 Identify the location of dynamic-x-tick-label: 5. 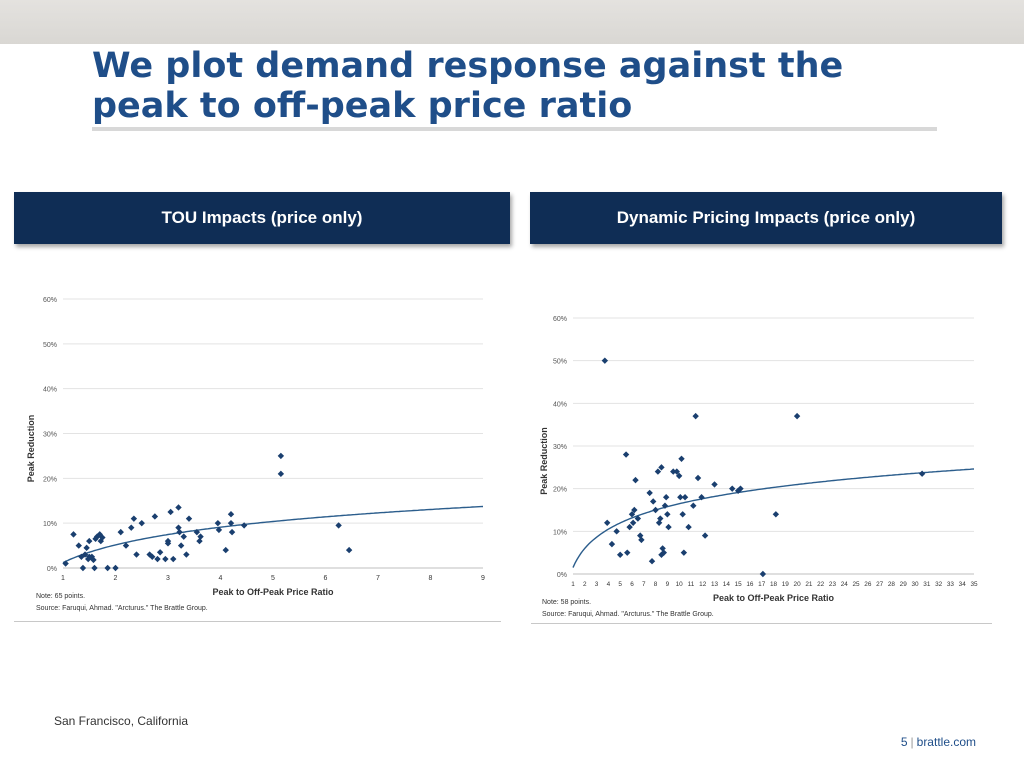
(620, 584).